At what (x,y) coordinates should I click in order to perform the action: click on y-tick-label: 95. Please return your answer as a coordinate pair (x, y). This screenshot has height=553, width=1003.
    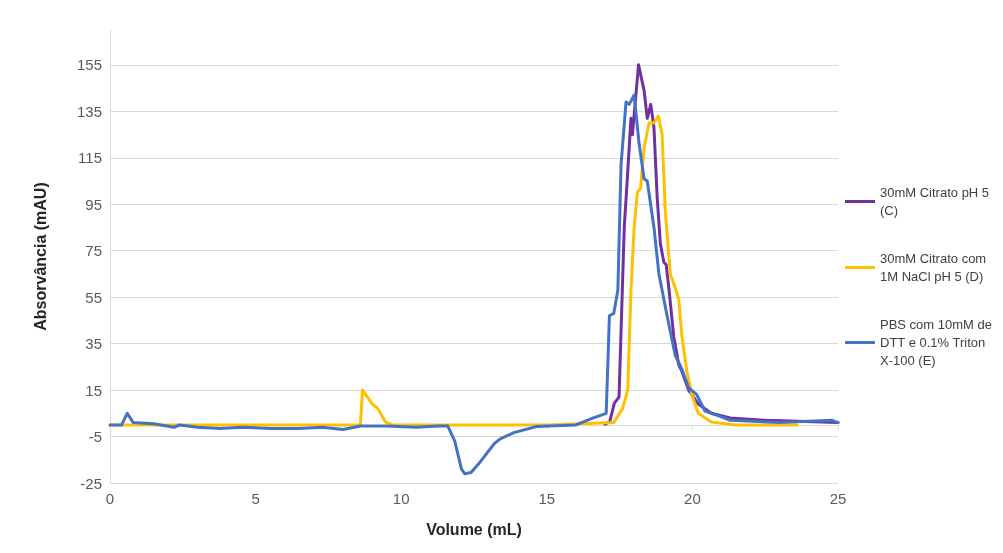
    Looking at the image, I should click on (93, 204).